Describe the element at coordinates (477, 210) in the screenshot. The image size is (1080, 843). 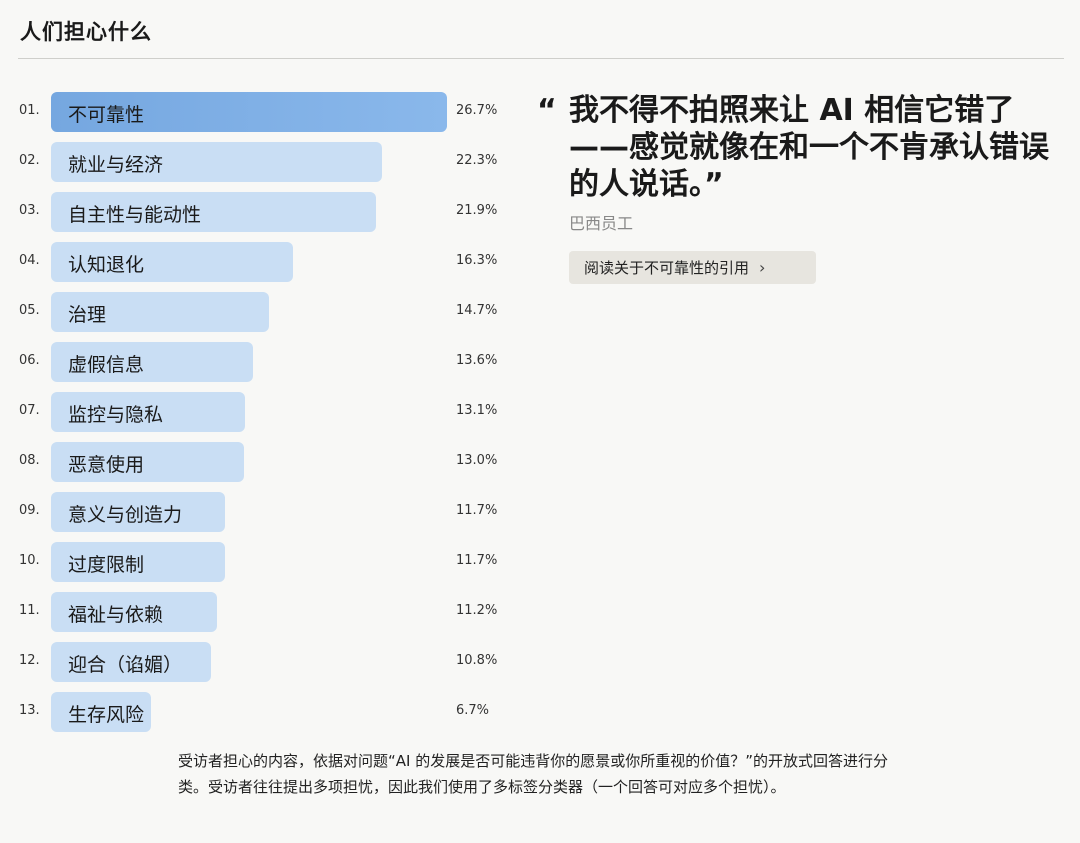
I see `bar-value: 21.9%` at that location.